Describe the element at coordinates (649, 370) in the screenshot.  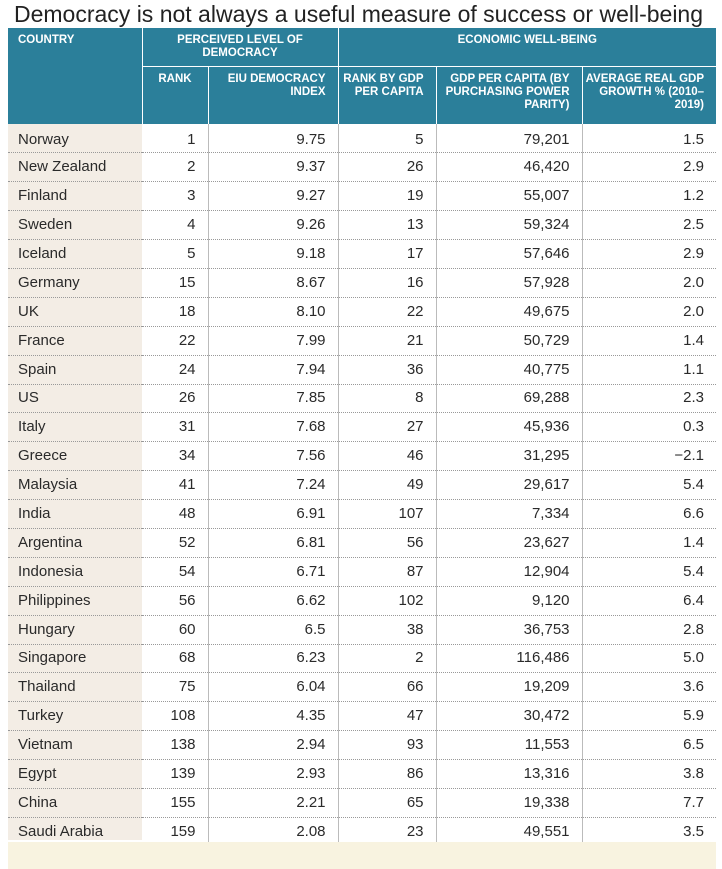
I see `cell-growth: 1.1` at that location.